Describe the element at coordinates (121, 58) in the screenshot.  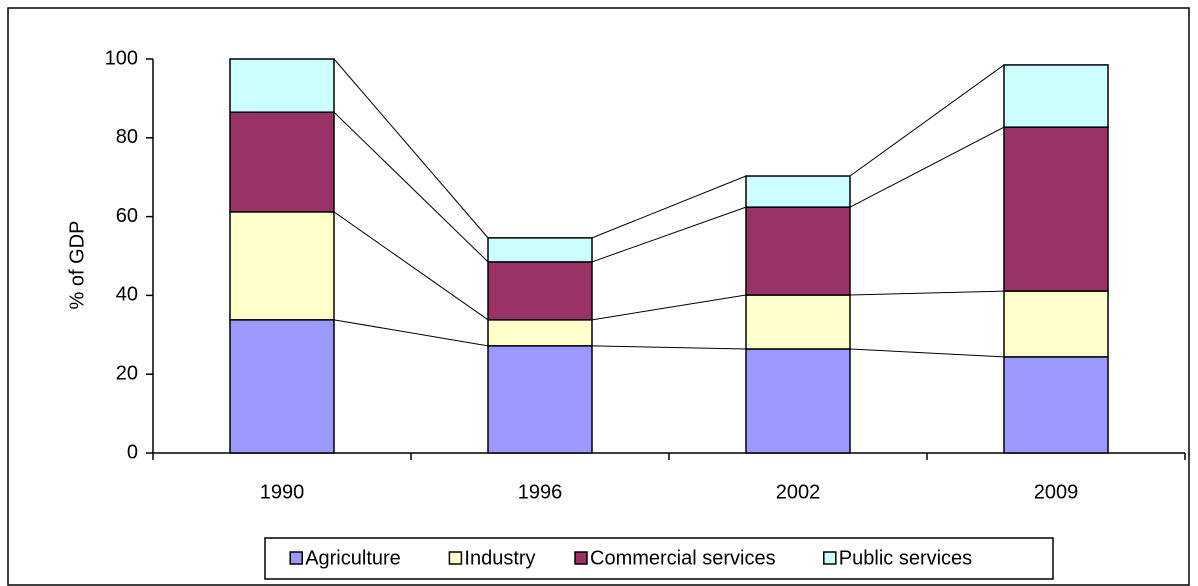
I see `y-tick-label: 100` at that location.